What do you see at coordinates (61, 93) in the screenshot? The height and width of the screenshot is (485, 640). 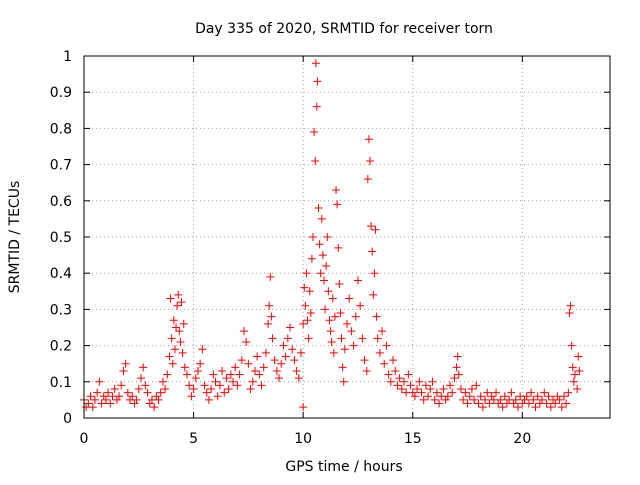 I see `y-tick-label: 0.9` at bounding box center [61, 93].